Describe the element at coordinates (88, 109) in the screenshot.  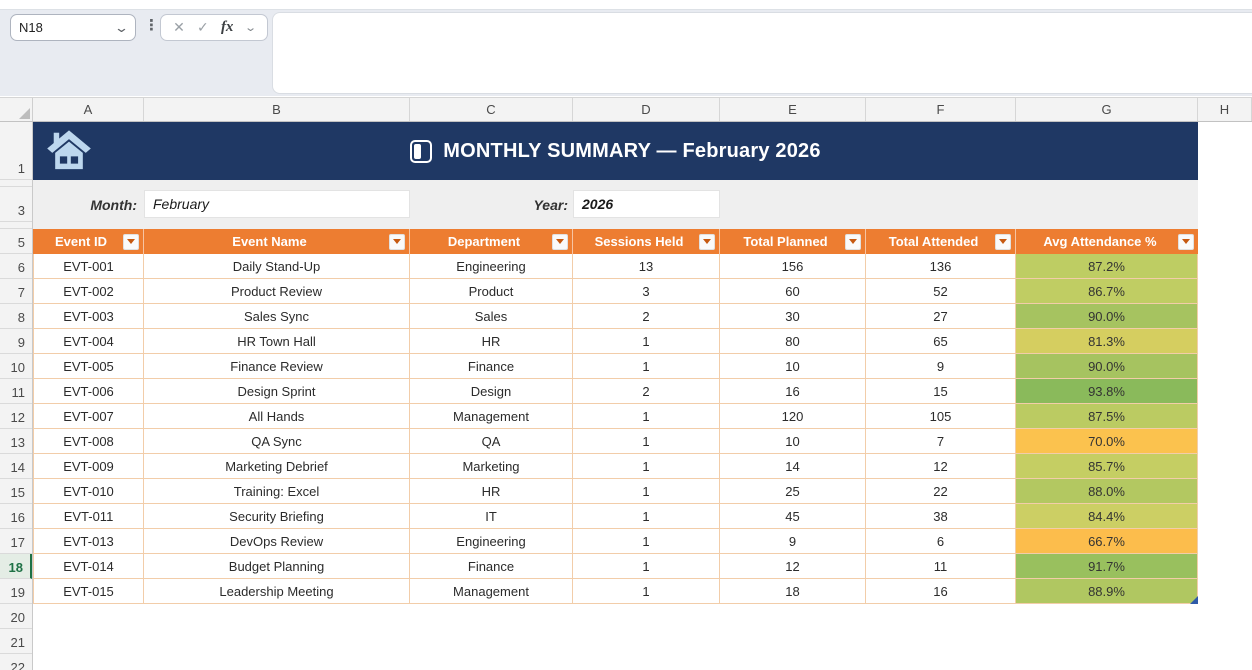
I see `column-header-A: A` at that location.